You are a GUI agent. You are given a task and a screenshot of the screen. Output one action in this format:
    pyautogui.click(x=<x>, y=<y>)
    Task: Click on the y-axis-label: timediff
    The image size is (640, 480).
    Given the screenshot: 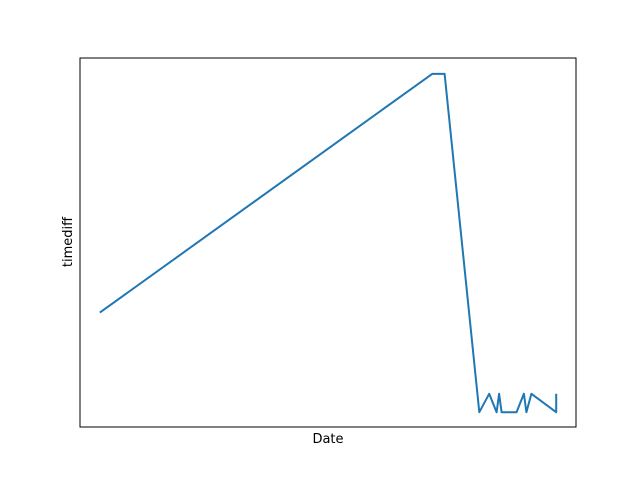 What is the action you would take?
    pyautogui.click(x=68, y=241)
    